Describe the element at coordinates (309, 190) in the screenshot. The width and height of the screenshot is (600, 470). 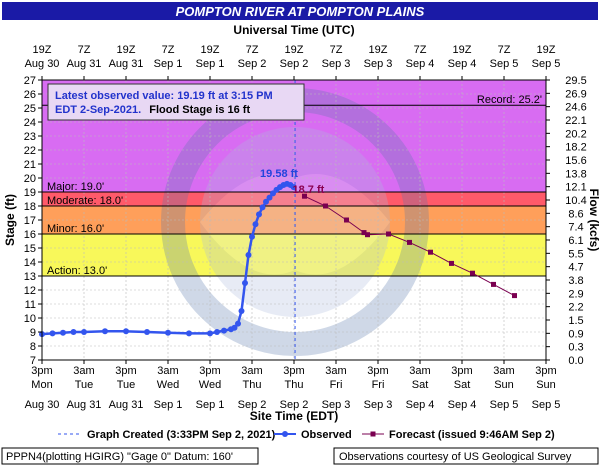
I see `forecast-peak-label: 18.7 ft` at that location.